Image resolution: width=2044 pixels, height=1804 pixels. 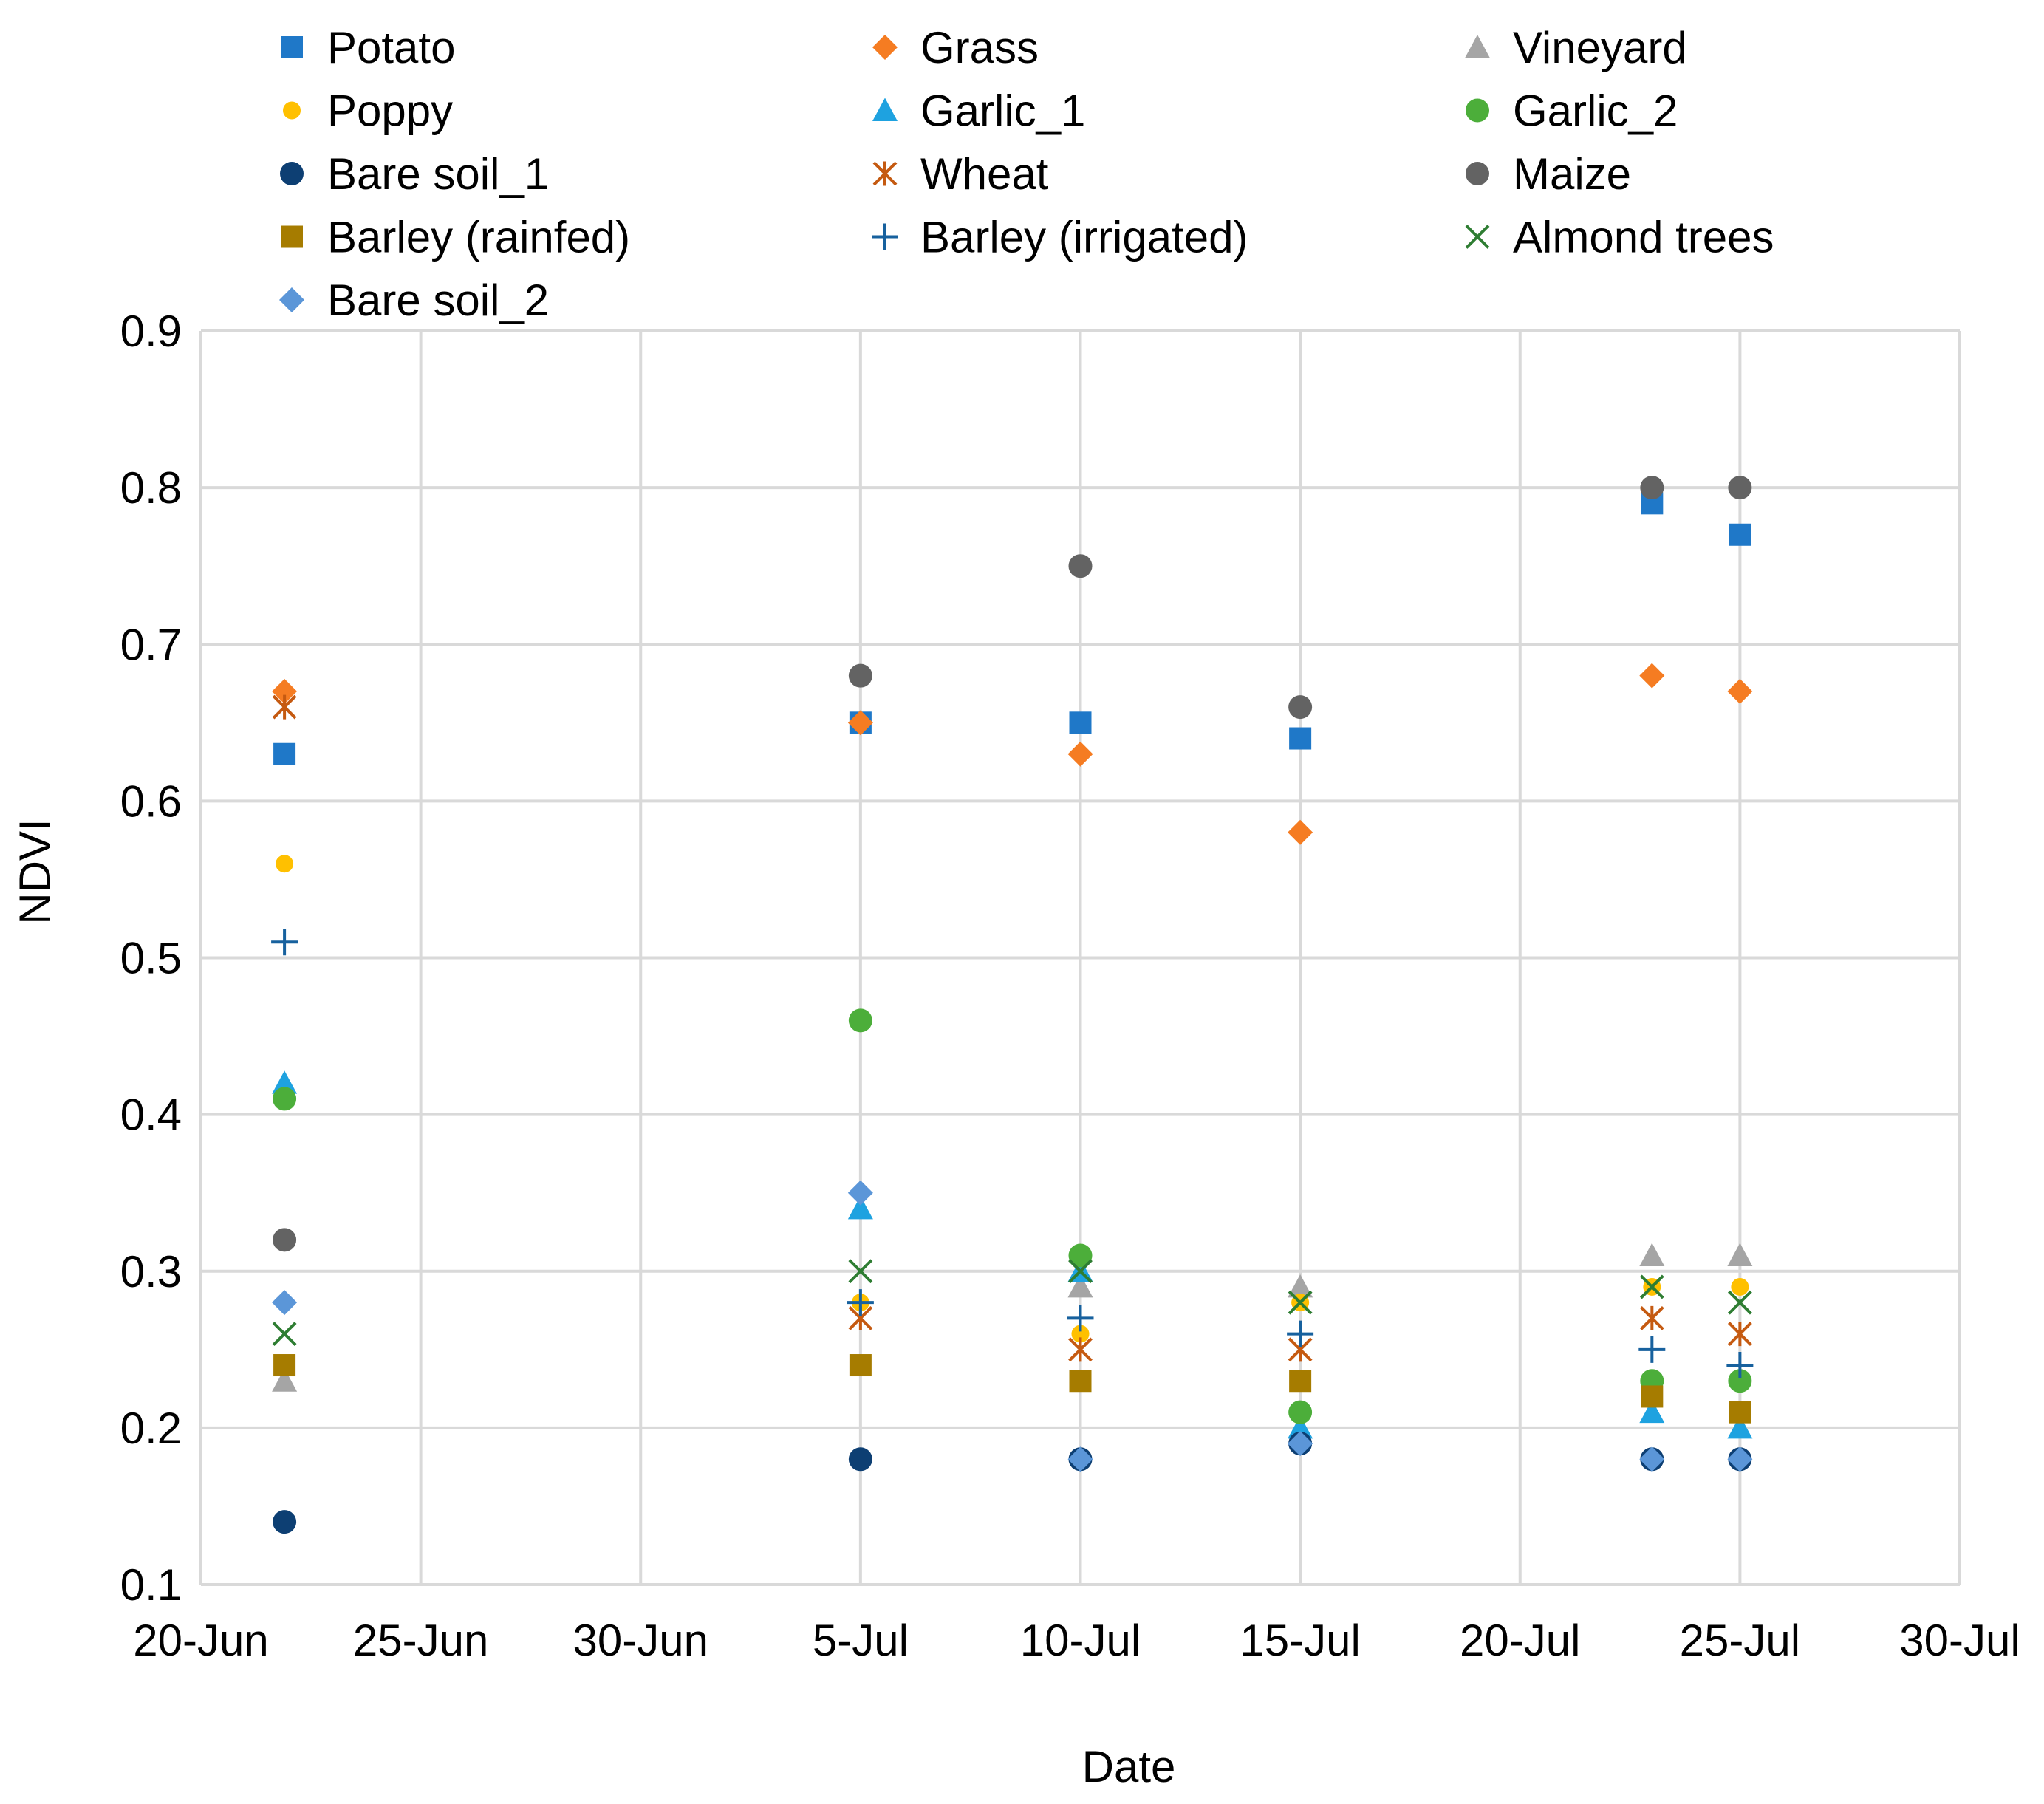 I want to click on y-tick-label: 0.2, so click(x=151, y=1428).